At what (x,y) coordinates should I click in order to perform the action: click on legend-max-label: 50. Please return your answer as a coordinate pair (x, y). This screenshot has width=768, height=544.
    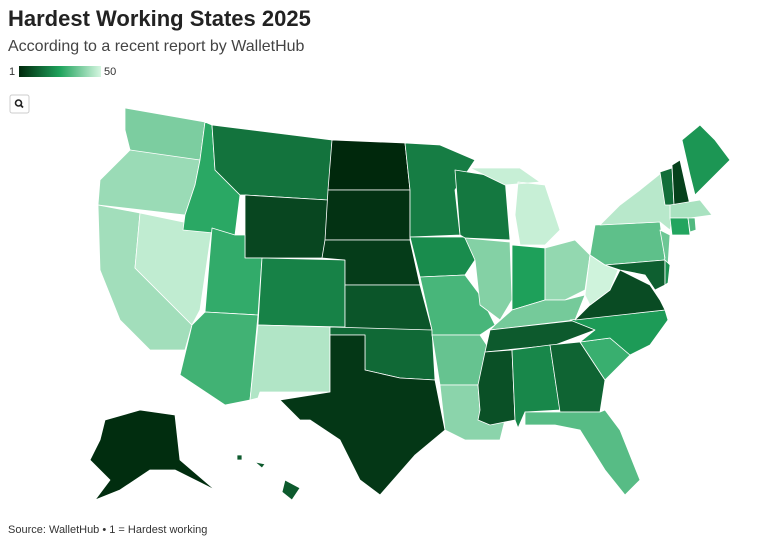
    Looking at the image, I should click on (110, 72).